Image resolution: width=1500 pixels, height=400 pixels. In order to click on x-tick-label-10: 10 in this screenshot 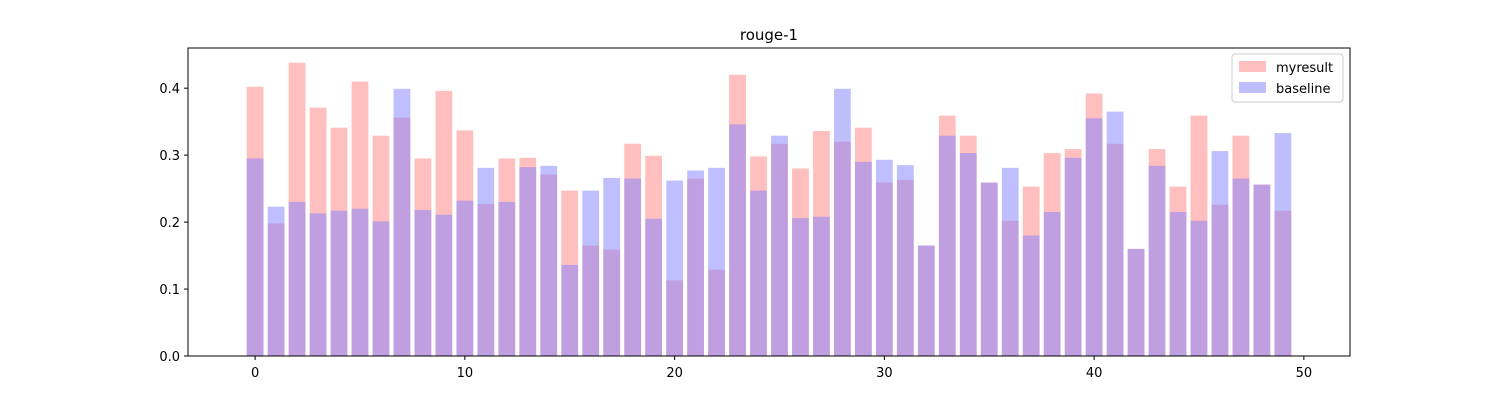, I will do `click(465, 373)`.